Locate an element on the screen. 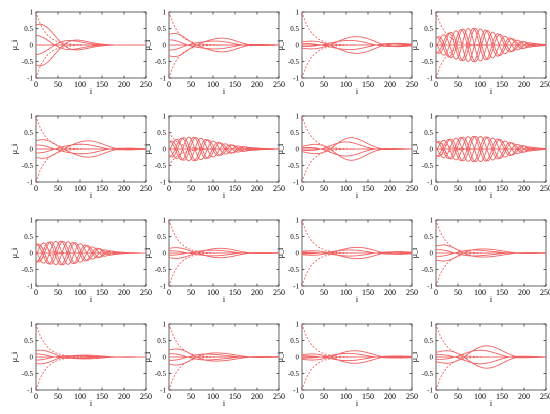 The height and width of the screenshot is (414, 550). subplot-8: 0 50 100 150 200 250 -1 -0.5 0 0.5 1 i μ_i is located at coordinates (480, 157).